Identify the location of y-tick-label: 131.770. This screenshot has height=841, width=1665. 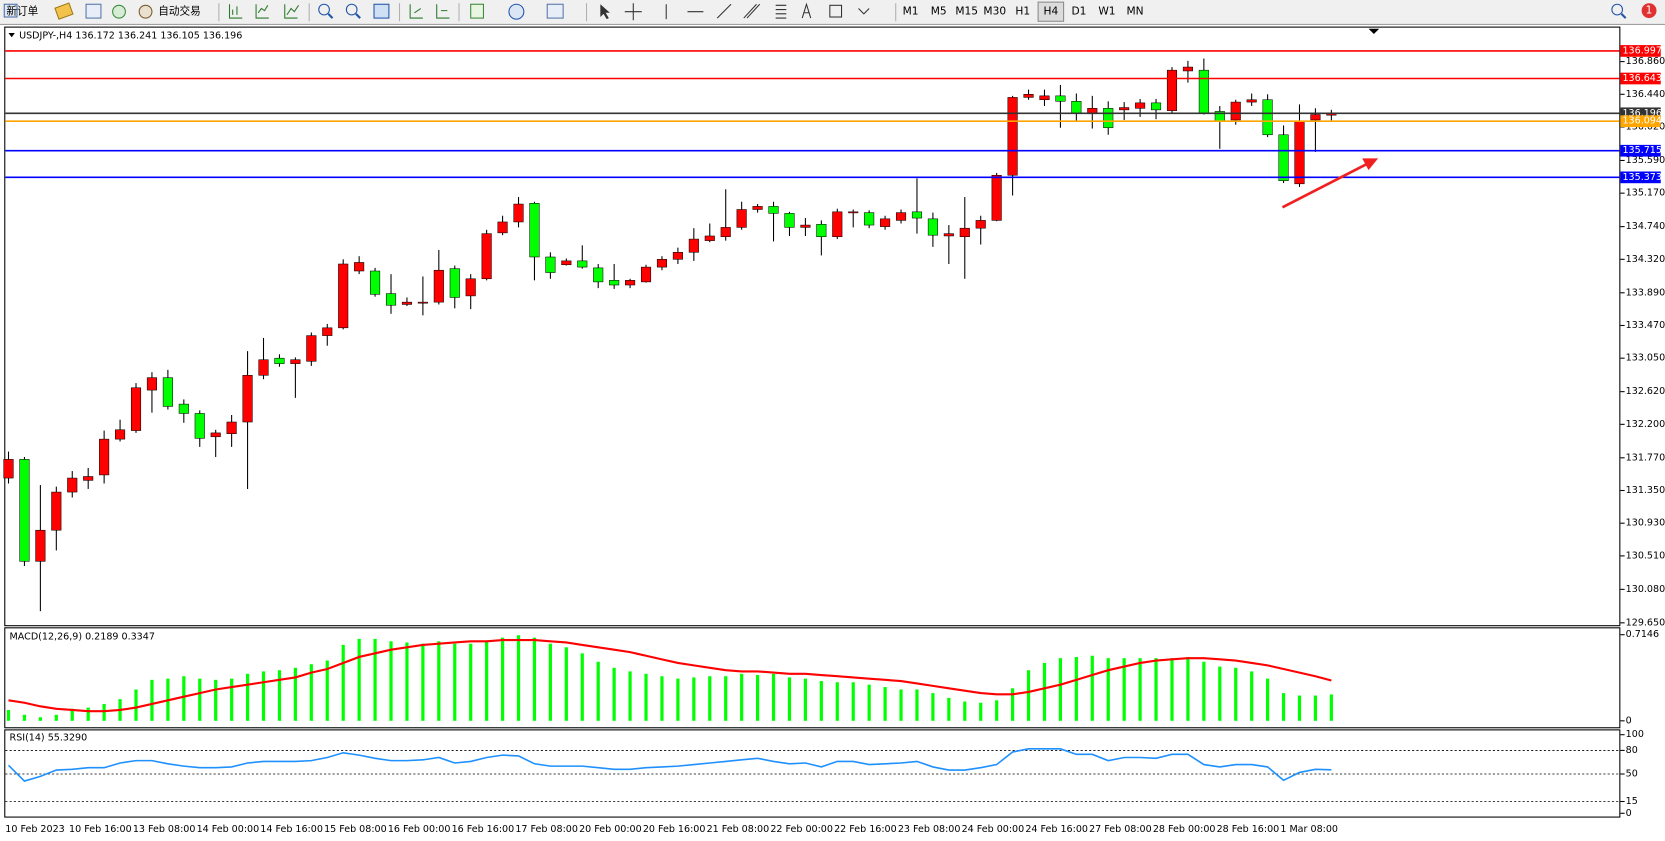
(1645, 457).